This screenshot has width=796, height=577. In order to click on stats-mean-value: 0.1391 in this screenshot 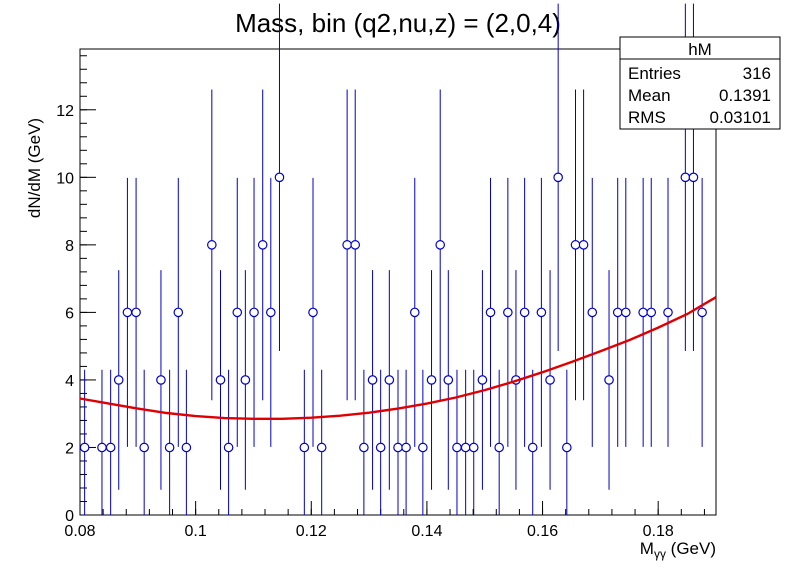, I will do `click(745, 95)`.